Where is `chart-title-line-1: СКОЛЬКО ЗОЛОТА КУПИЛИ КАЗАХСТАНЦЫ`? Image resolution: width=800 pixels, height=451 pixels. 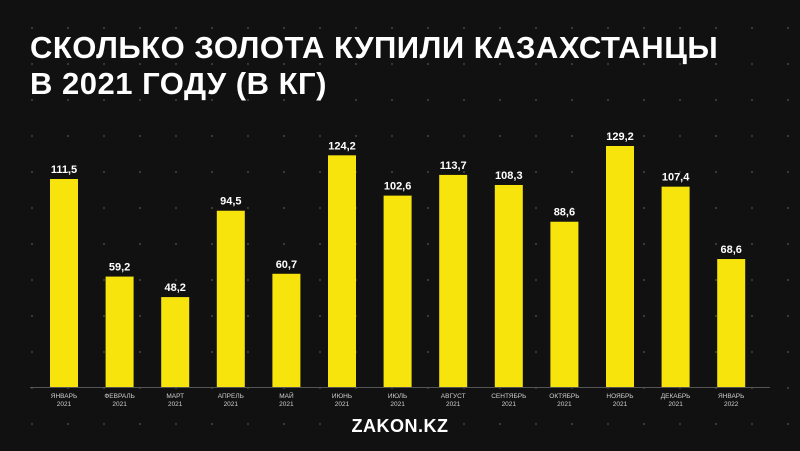 chart-title-line-1: СКОЛЬКО ЗОЛОТА КУПИЛИ КАЗАХСТАНЦЫ is located at coordinates (374, 47).